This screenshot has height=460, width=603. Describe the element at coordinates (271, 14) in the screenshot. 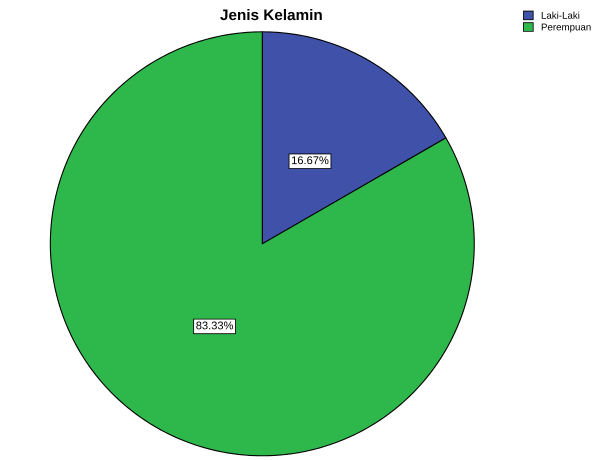

I see `chart-title: Jenis Kelamin` at that location.